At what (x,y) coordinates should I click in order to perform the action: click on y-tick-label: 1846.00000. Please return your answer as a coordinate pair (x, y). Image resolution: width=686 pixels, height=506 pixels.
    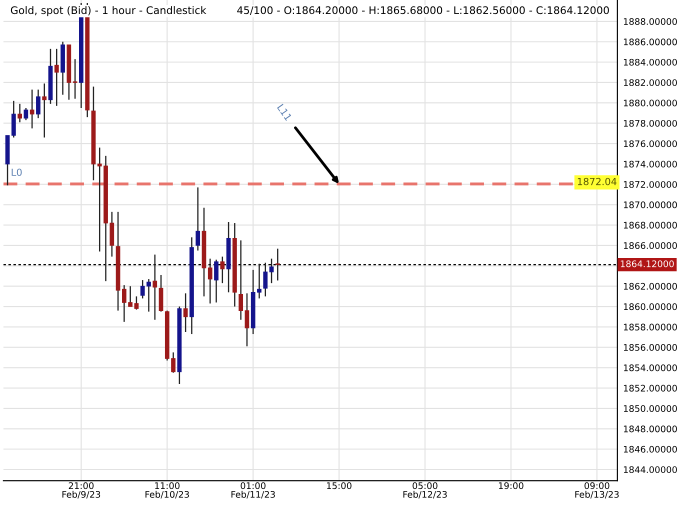
    Looking at the image, I should click on (650, 449).